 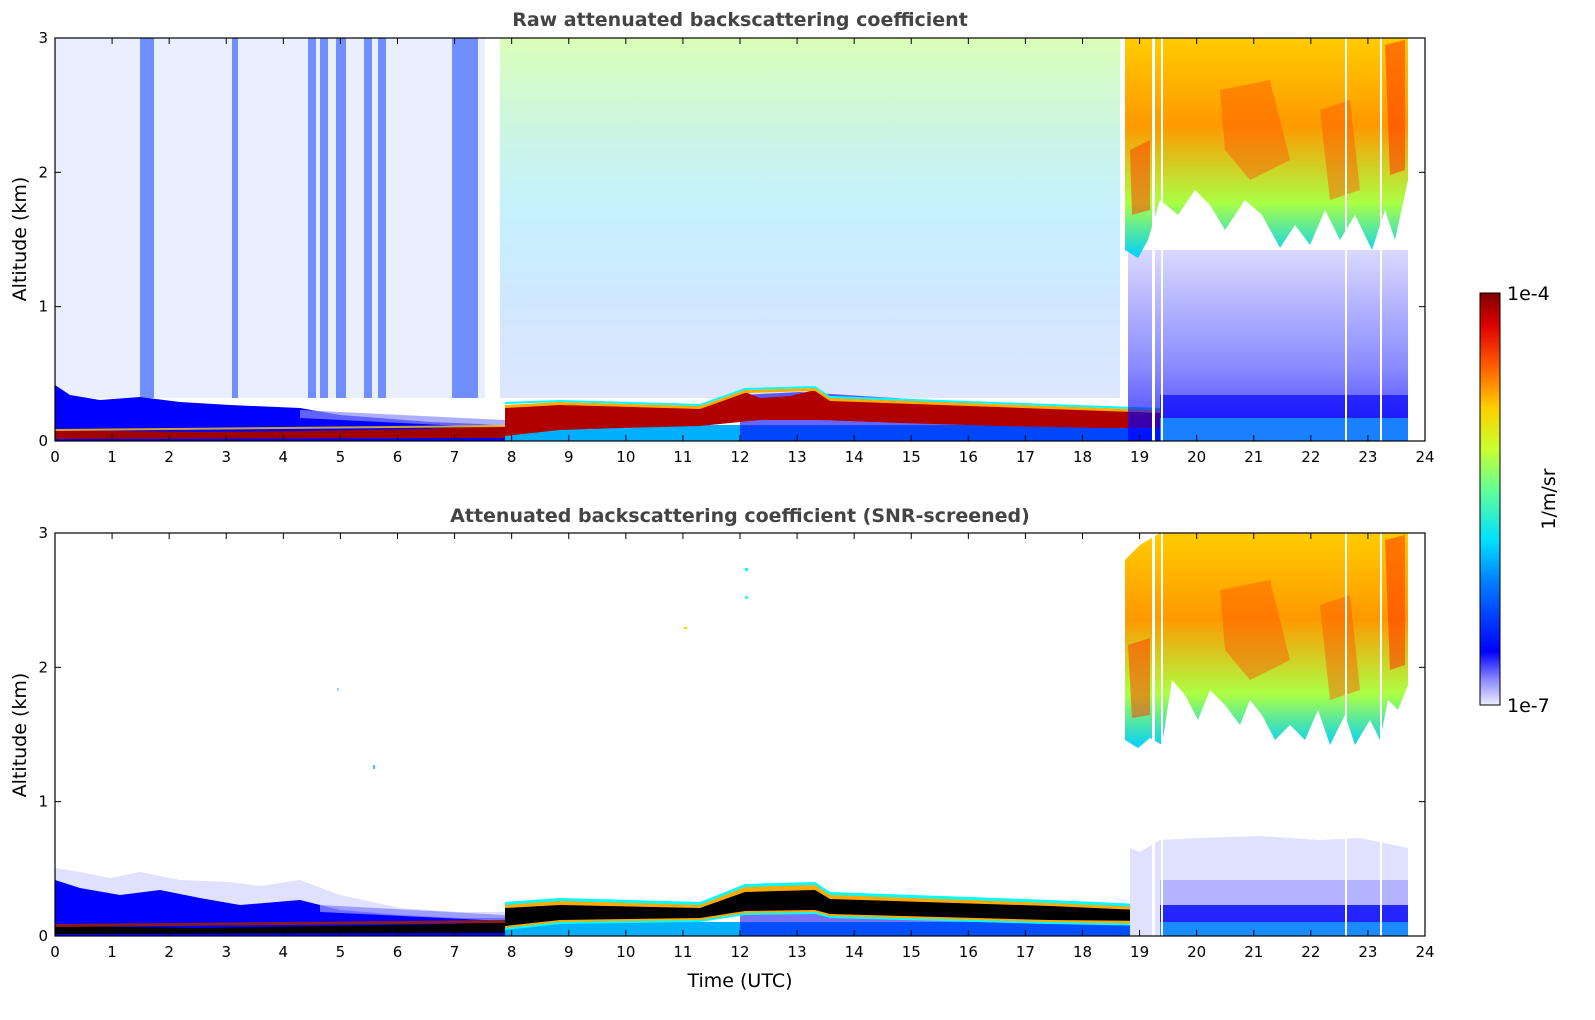 What do you see at coordinates (1266, 148) in the screenshot?
I see `upper-cloud` at bounding box center [1266, 148].